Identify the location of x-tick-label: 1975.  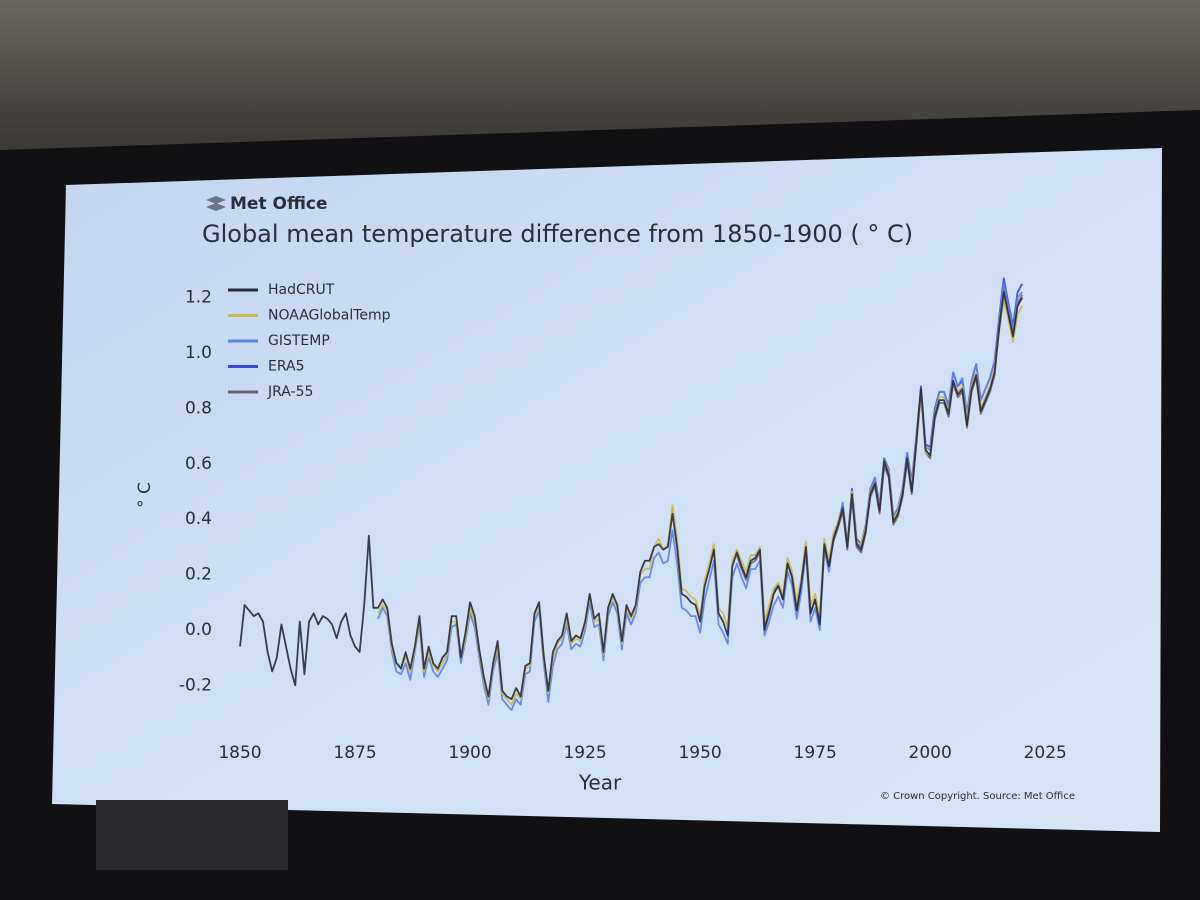
(815, 753).